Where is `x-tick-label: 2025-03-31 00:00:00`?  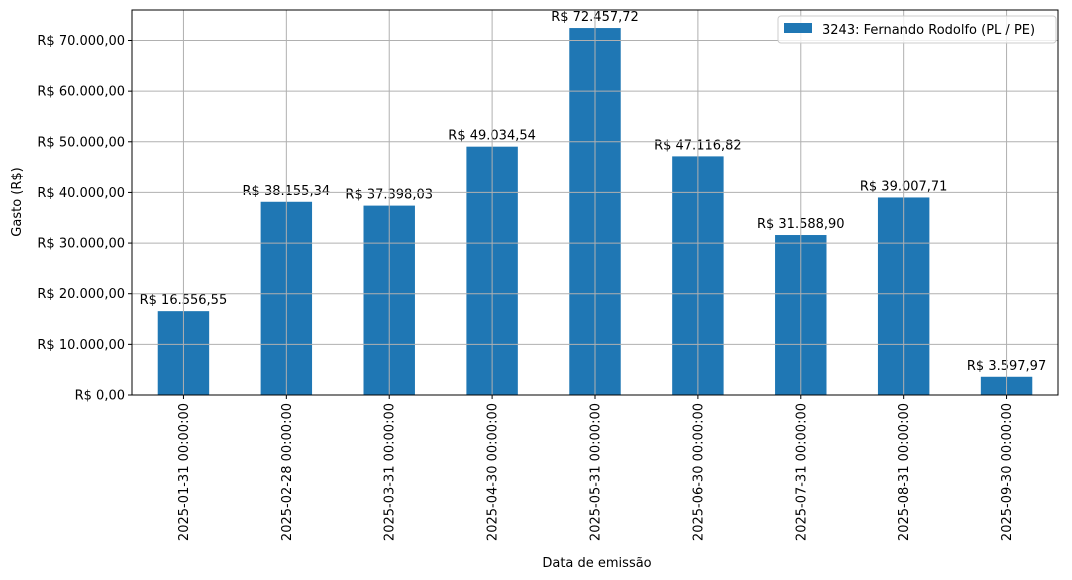 x-tick-label: 2025-03-31 00:00:00 is located at coordinates (390, 472).